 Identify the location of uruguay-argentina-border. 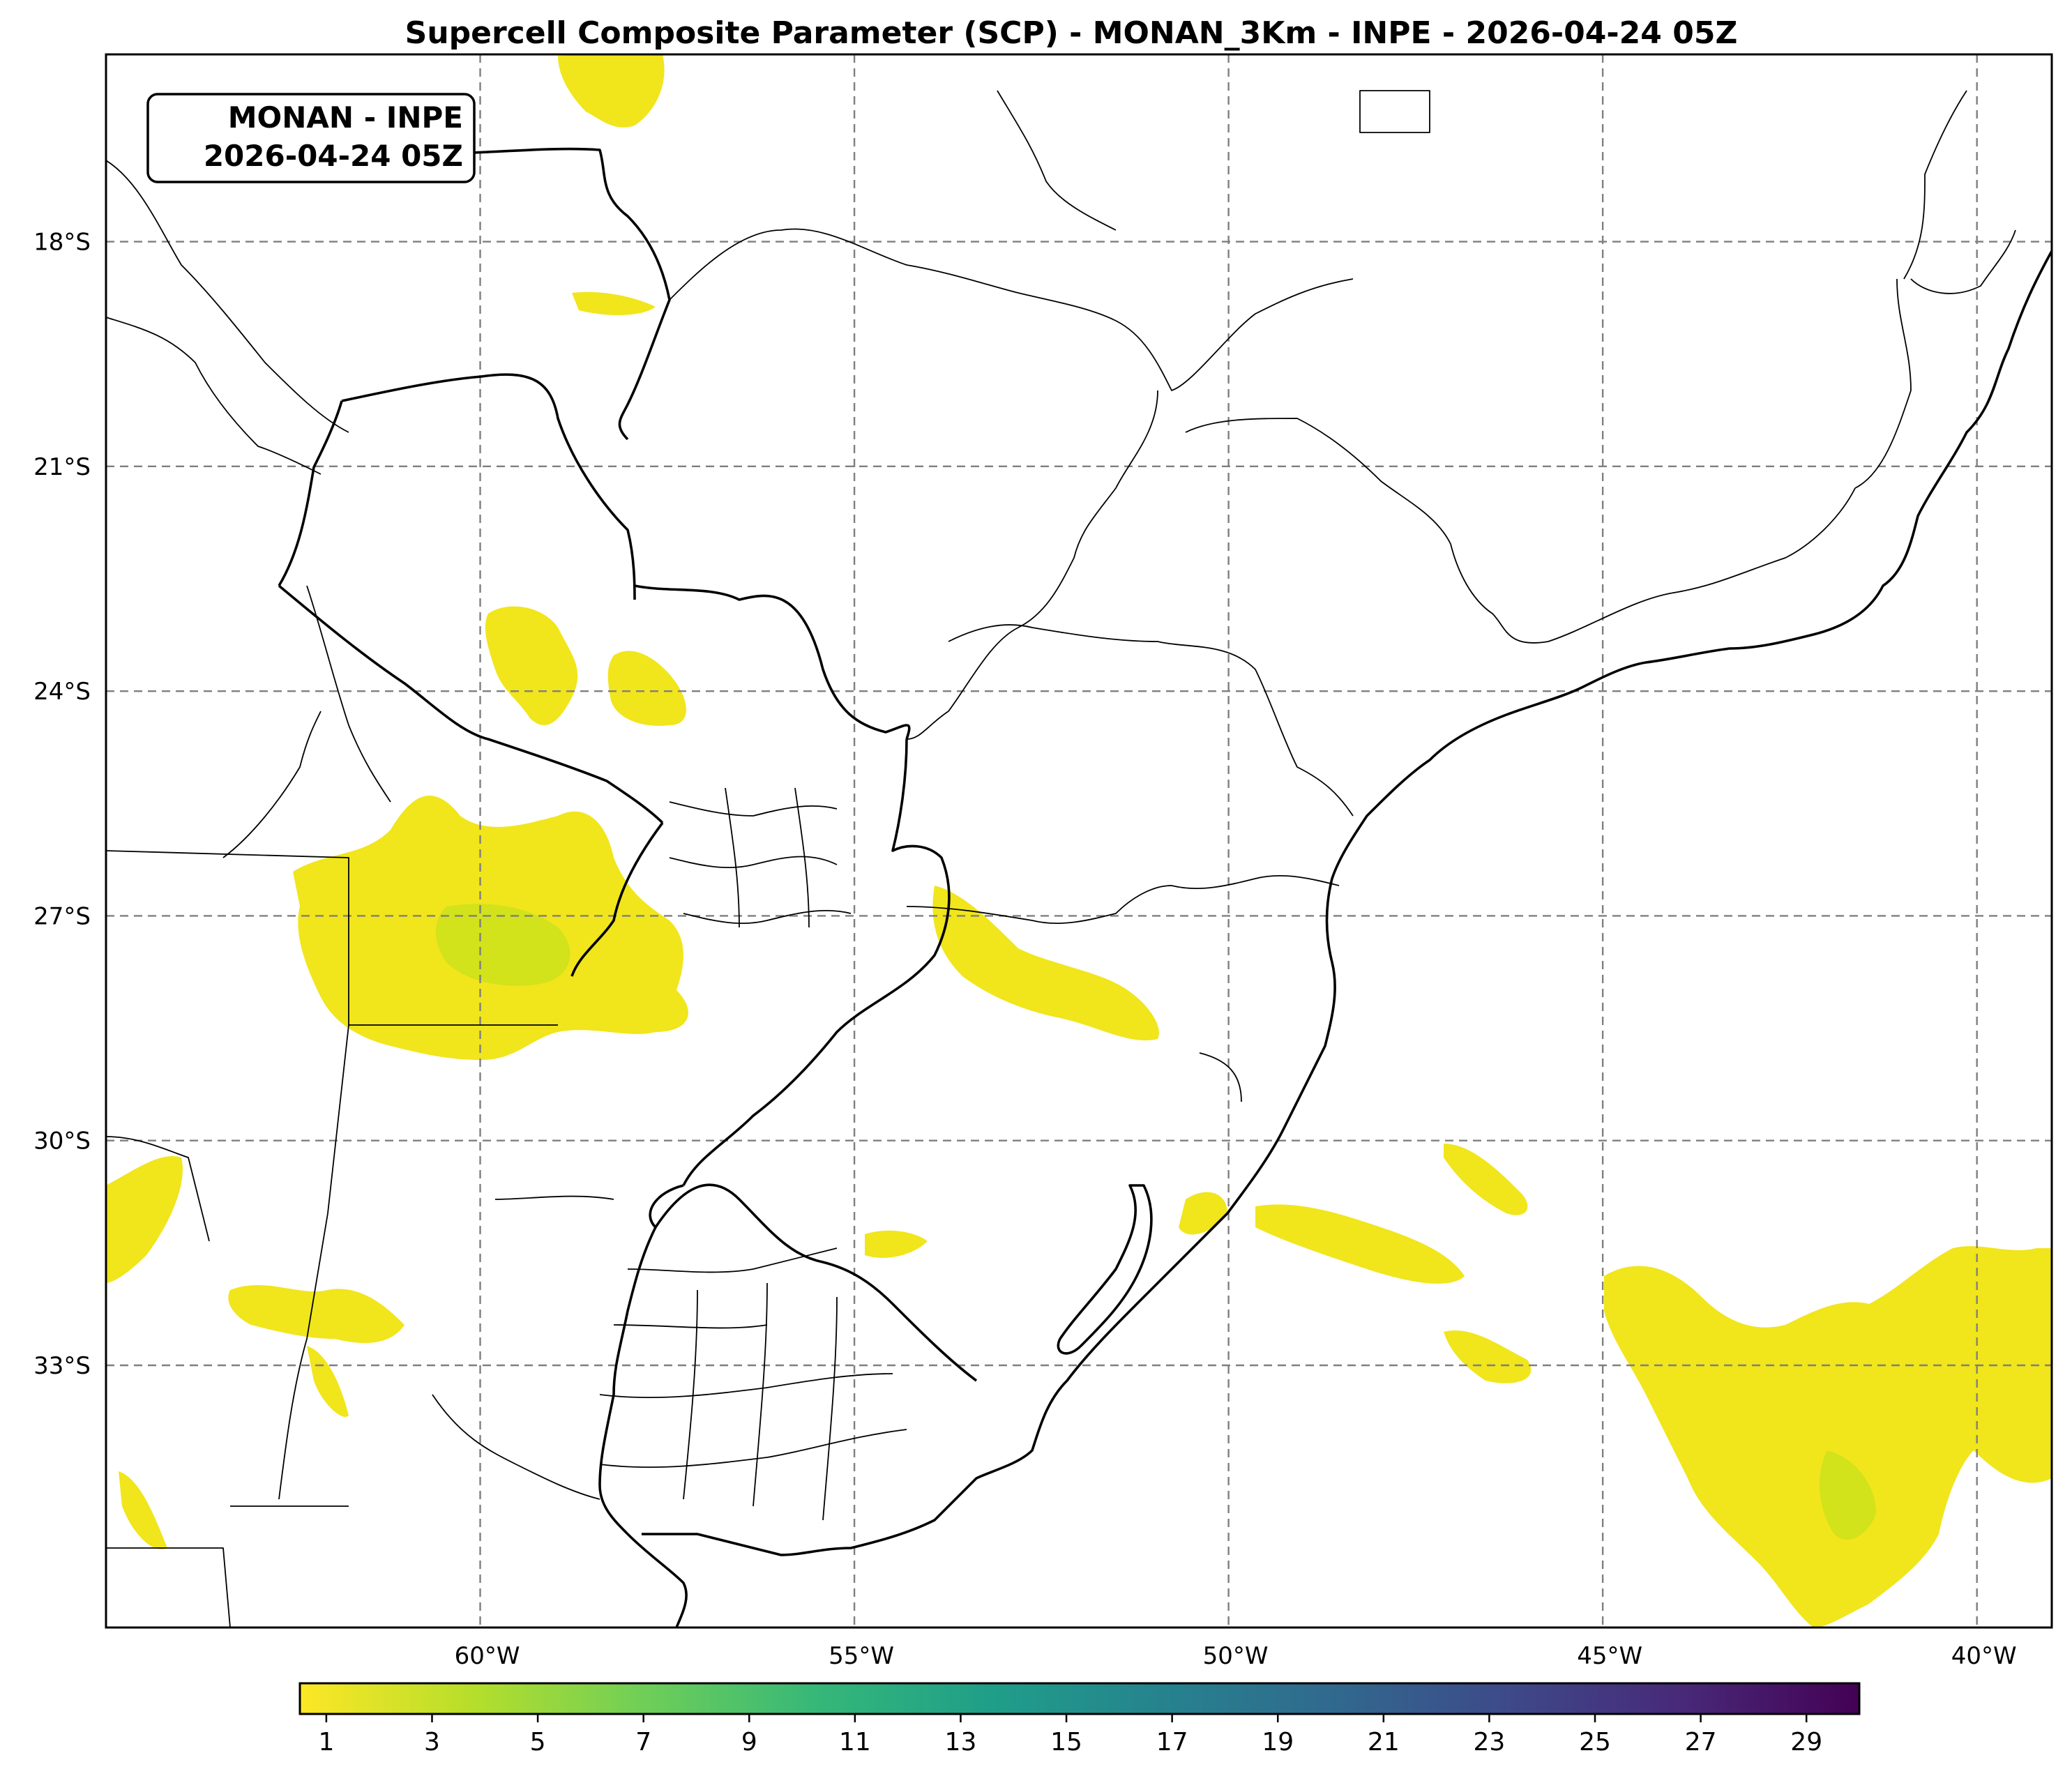
(628, 1381).